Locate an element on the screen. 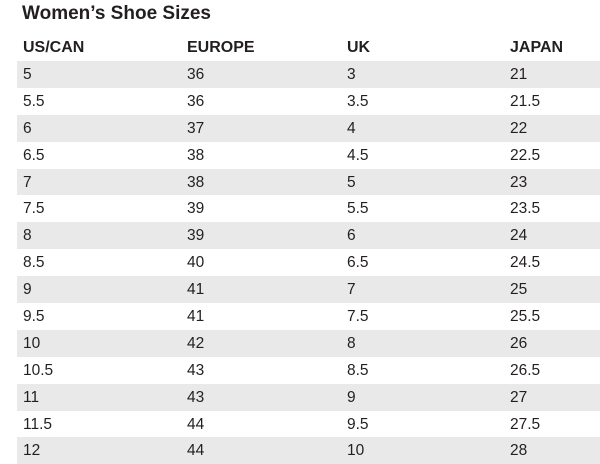 The height and width of the screenshot is (464, 600). table-cell: 4.5 is located at coordinates (358, 155).